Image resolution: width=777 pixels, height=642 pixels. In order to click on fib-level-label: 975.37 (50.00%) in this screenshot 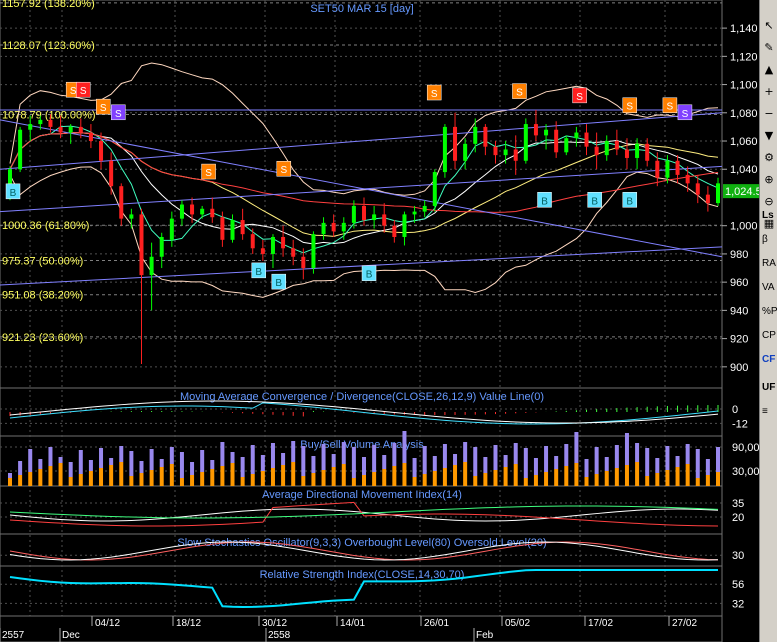, I will do `click(42, 261)`.